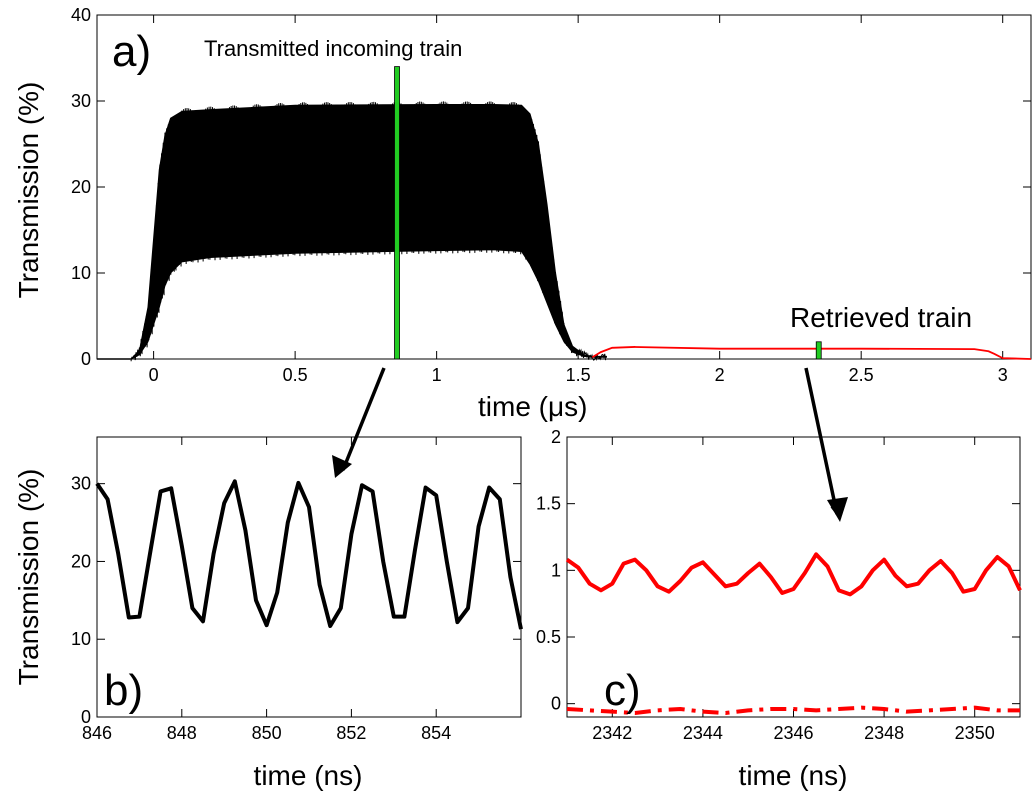 This screenshot has width=1033, height=793. What do you see at coordinates (793, 733) in the screenshot?
I see `x-tick-label: 2346` at bounding box center [793, 733].